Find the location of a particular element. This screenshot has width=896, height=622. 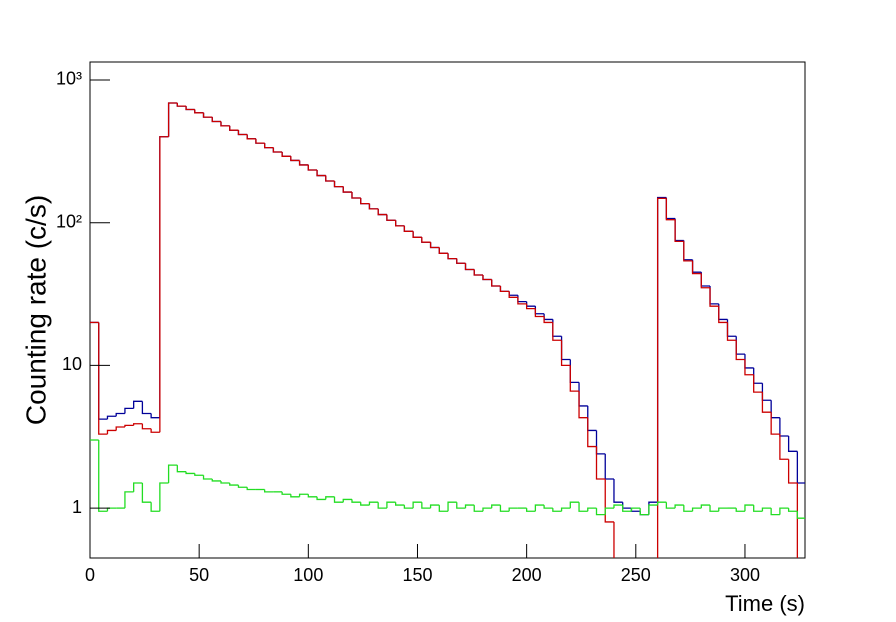

x-tick-label: 0 is located at coordinates (90, 575).